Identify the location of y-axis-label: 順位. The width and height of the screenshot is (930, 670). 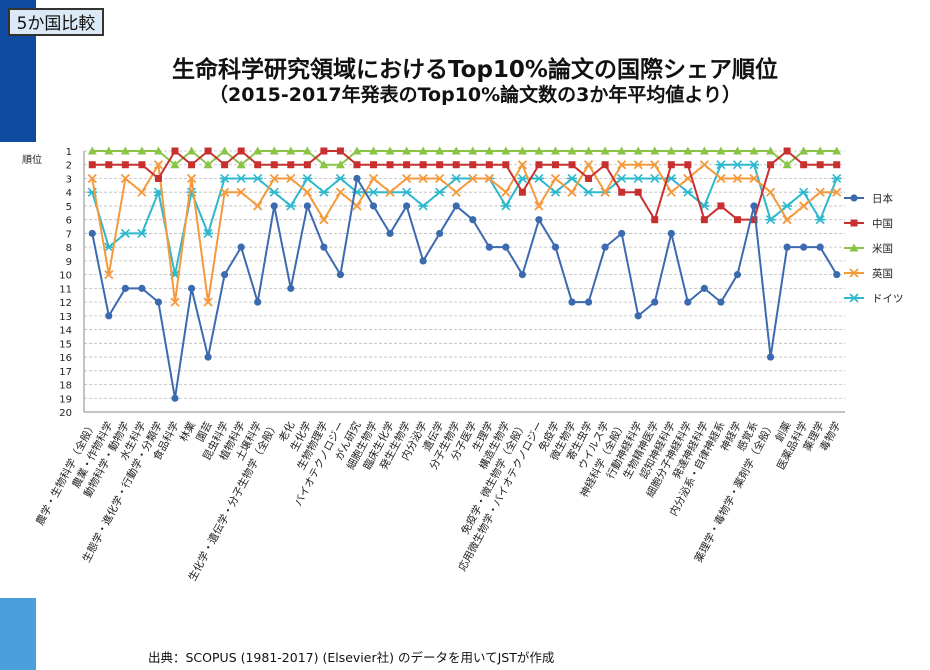
(32, 159).